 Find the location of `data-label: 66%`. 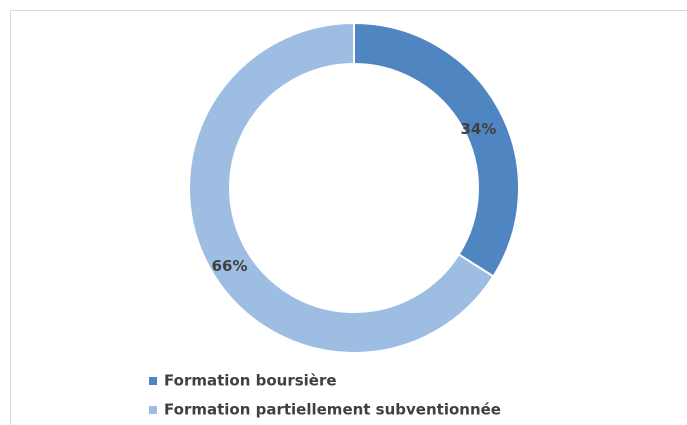

data-label: 66% is located at coordinates (230, 266).